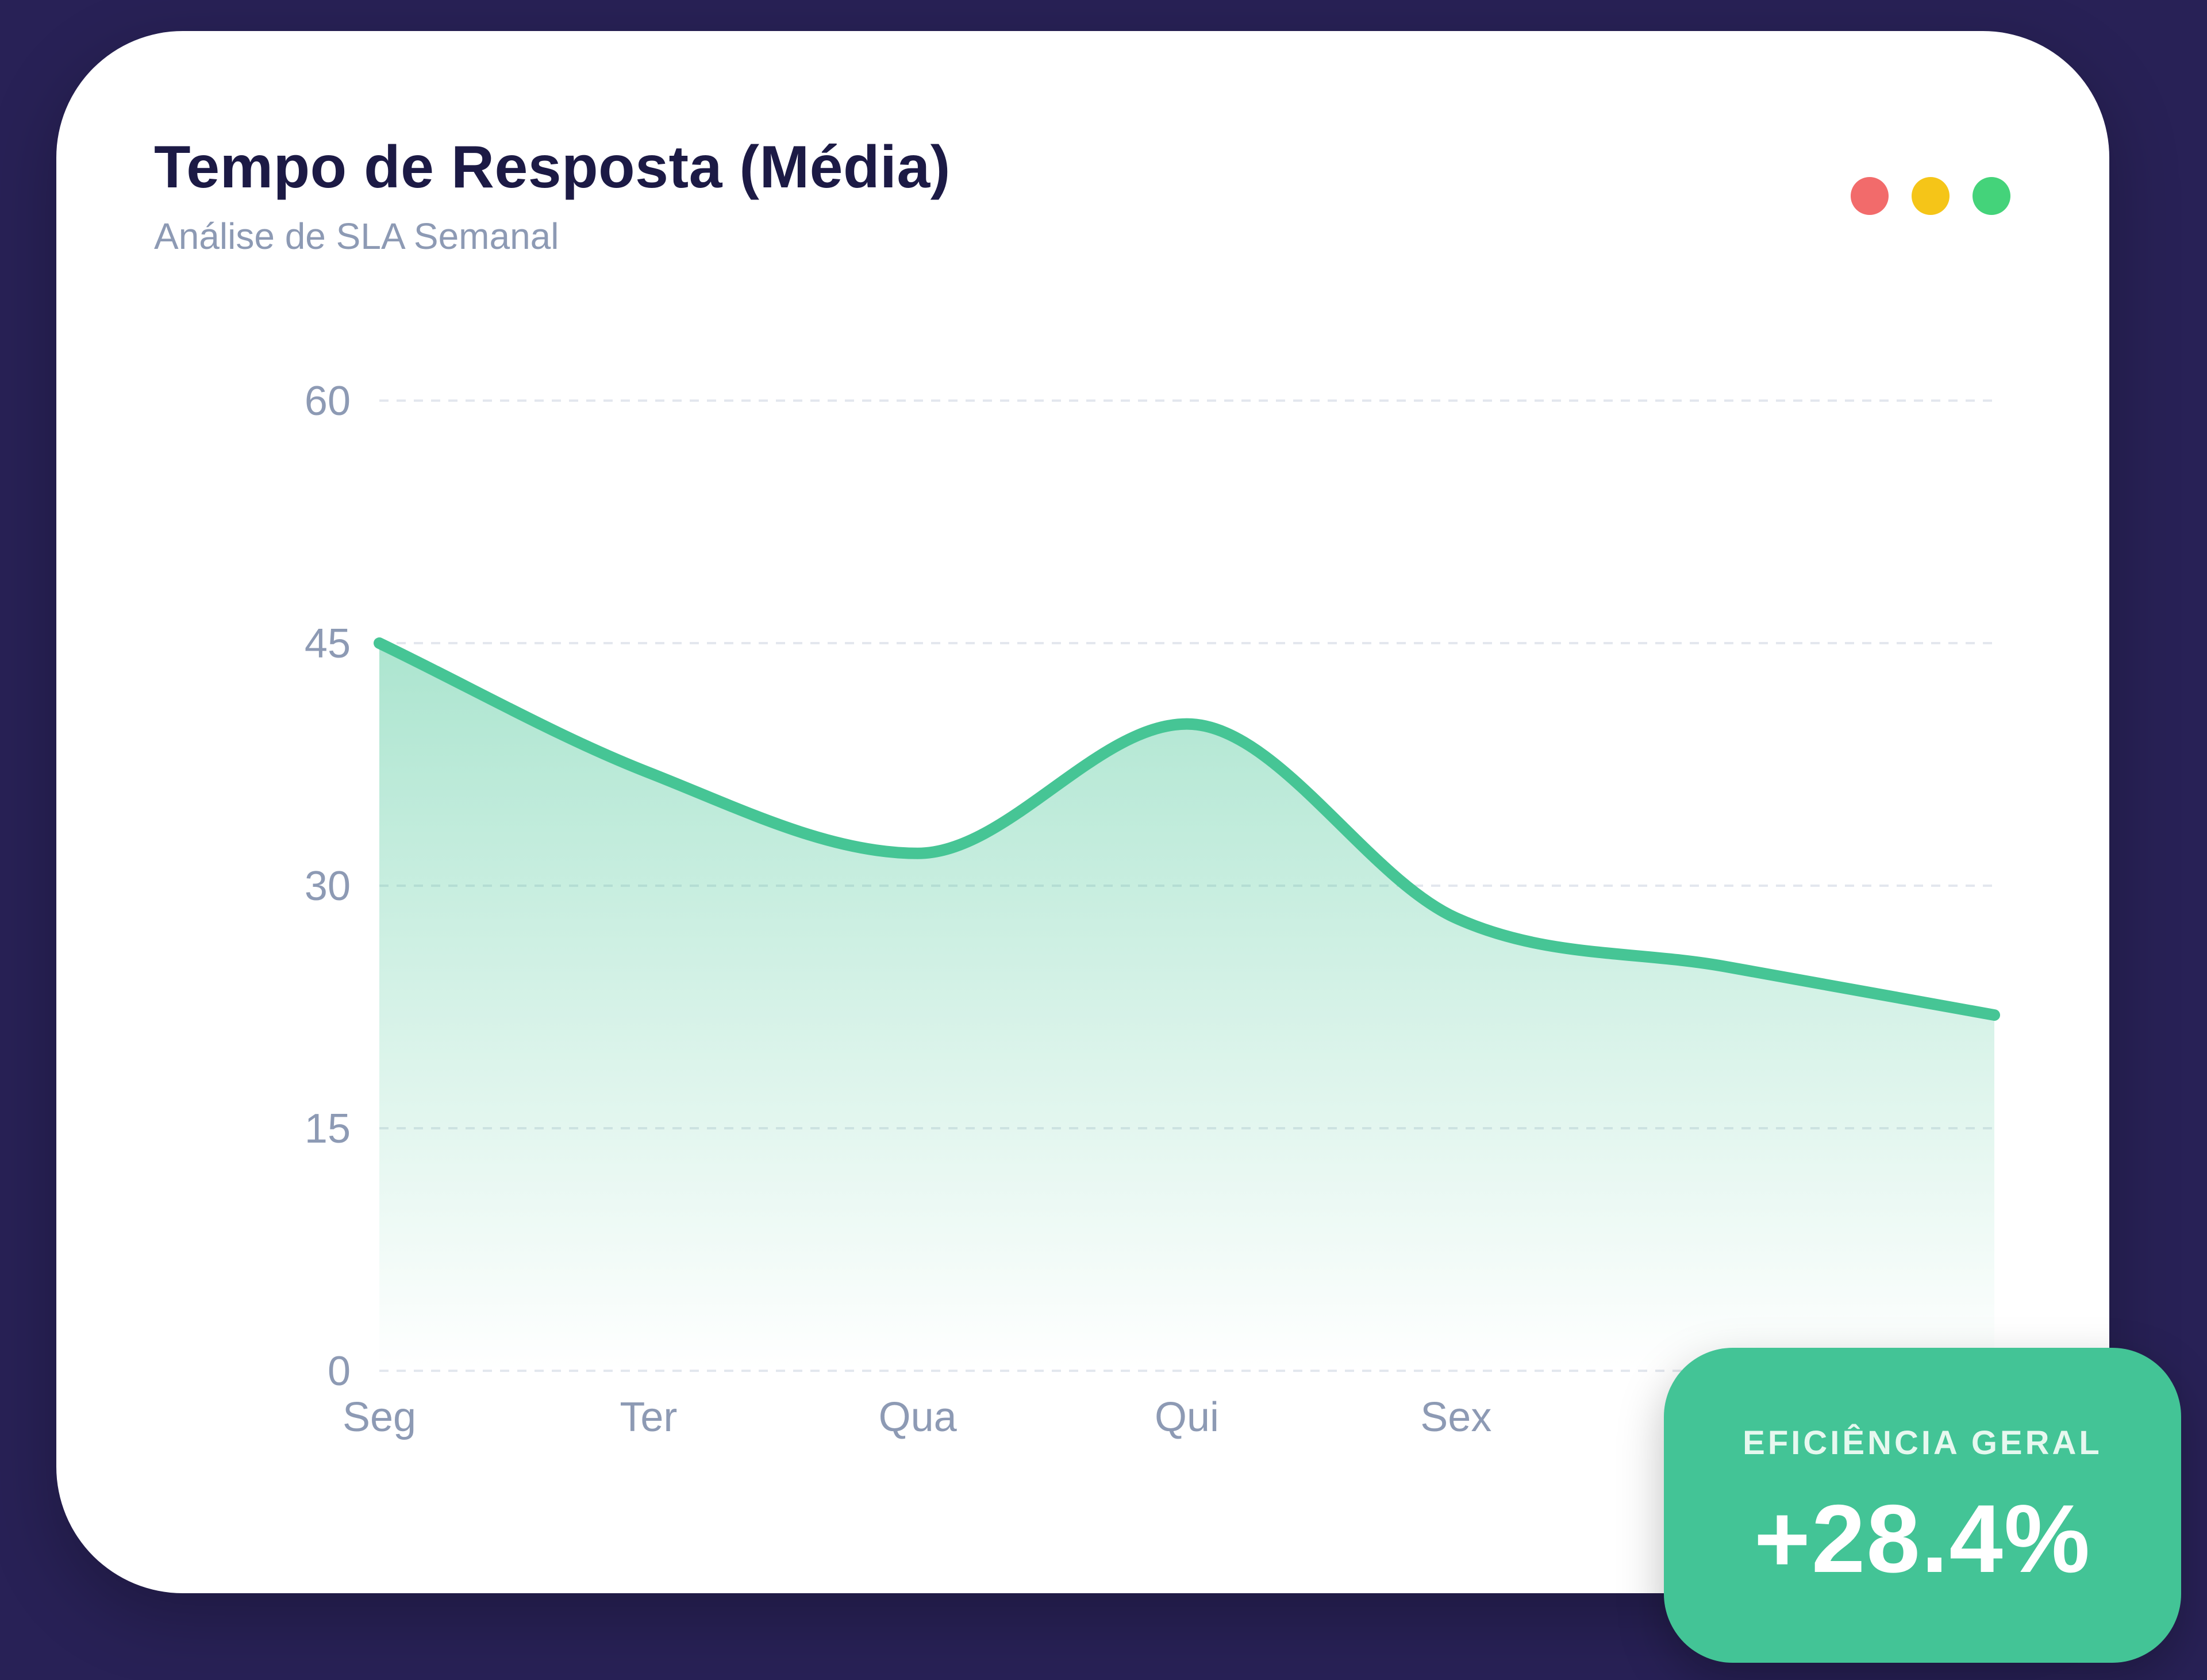 This screenshot has height=1680, width=2207. I want to click on window-controls, so click(1930, 196).